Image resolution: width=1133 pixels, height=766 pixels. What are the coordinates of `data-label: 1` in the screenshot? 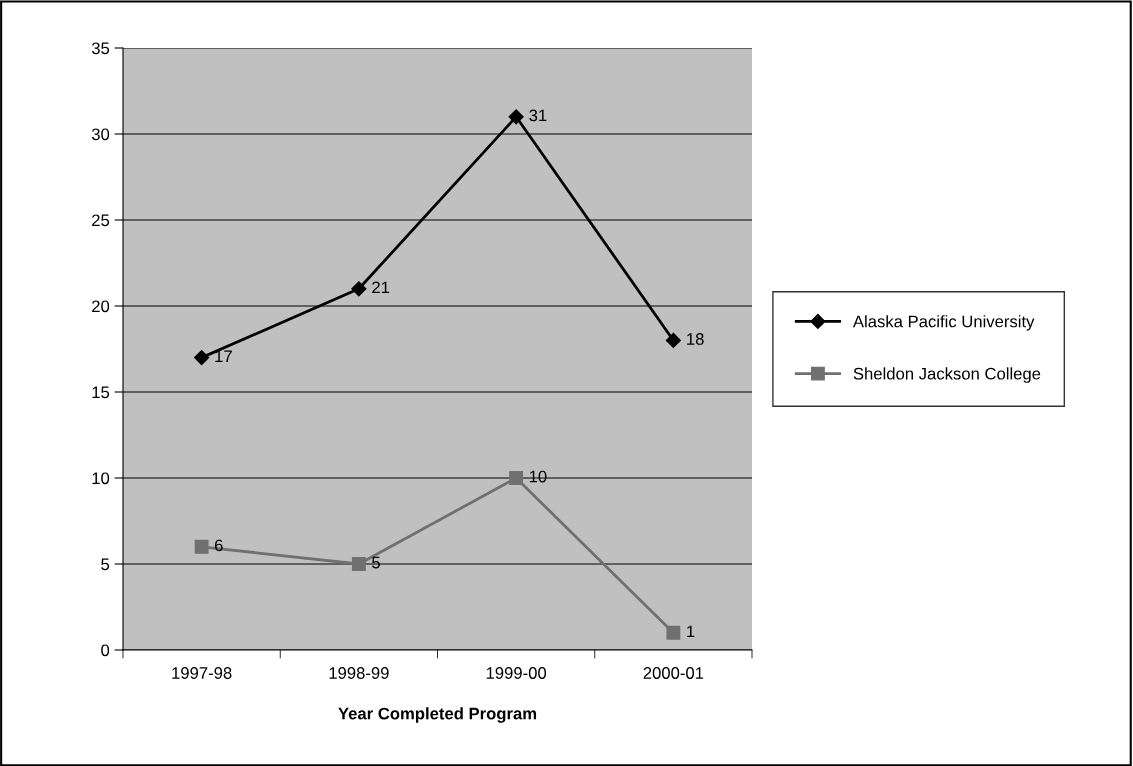 It's located at (691, 631).